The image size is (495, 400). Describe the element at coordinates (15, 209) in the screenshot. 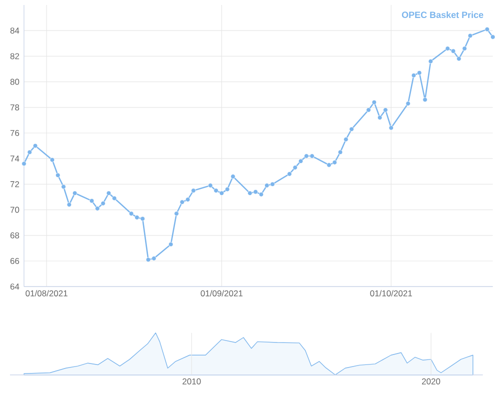

I see `y-tick-label: 70` at that location.